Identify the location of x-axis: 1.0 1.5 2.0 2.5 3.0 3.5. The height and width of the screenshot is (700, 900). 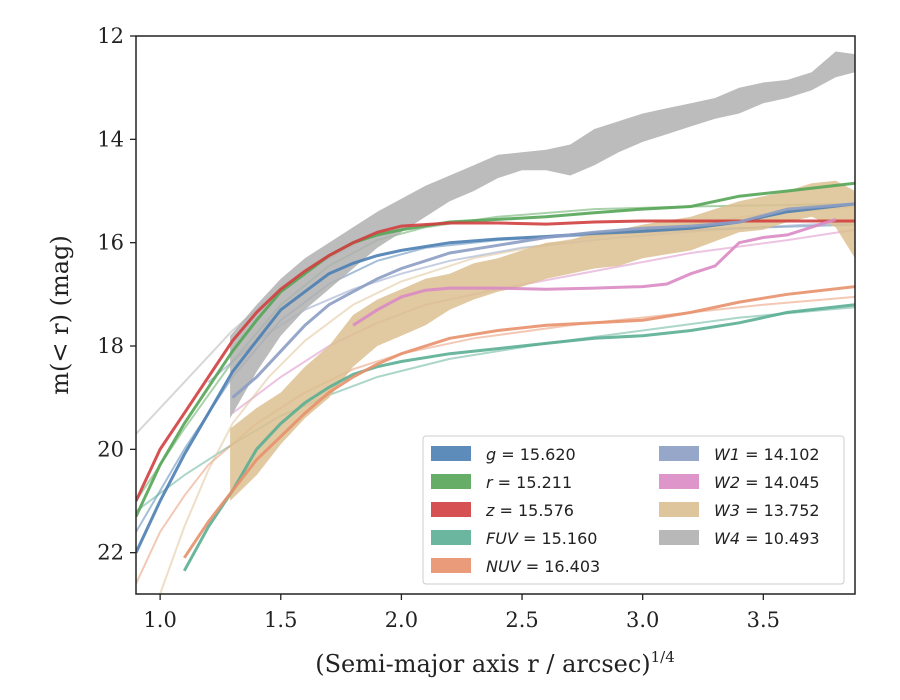
(461, 613).